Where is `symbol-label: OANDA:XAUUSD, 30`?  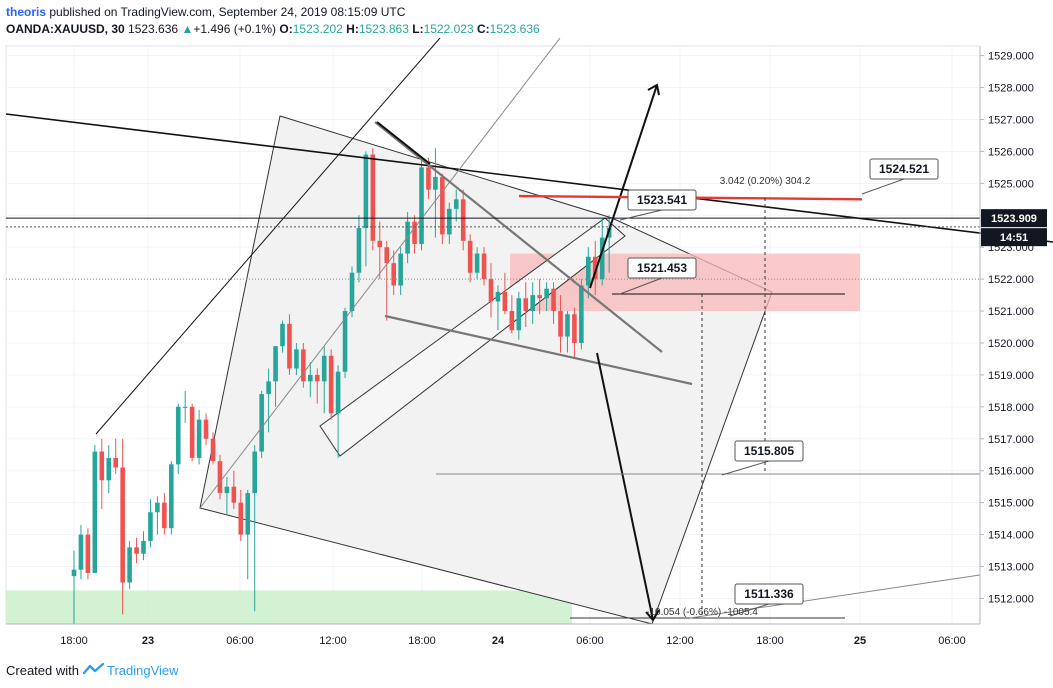 symbol-label: OANDA:XAUUSD, 30 is located at coordinates (65, 29).